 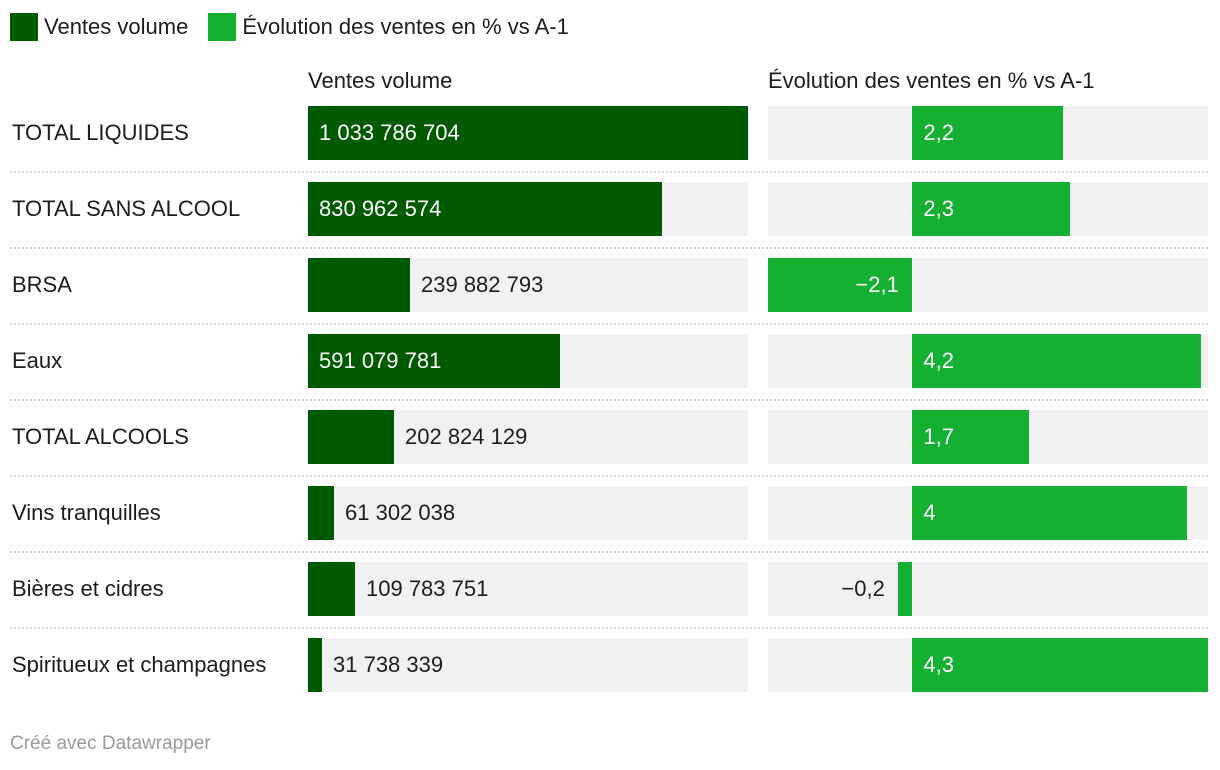 I want to click on table-row: BRSA 239 882 793 −2,1, so click(x=610, y=296).